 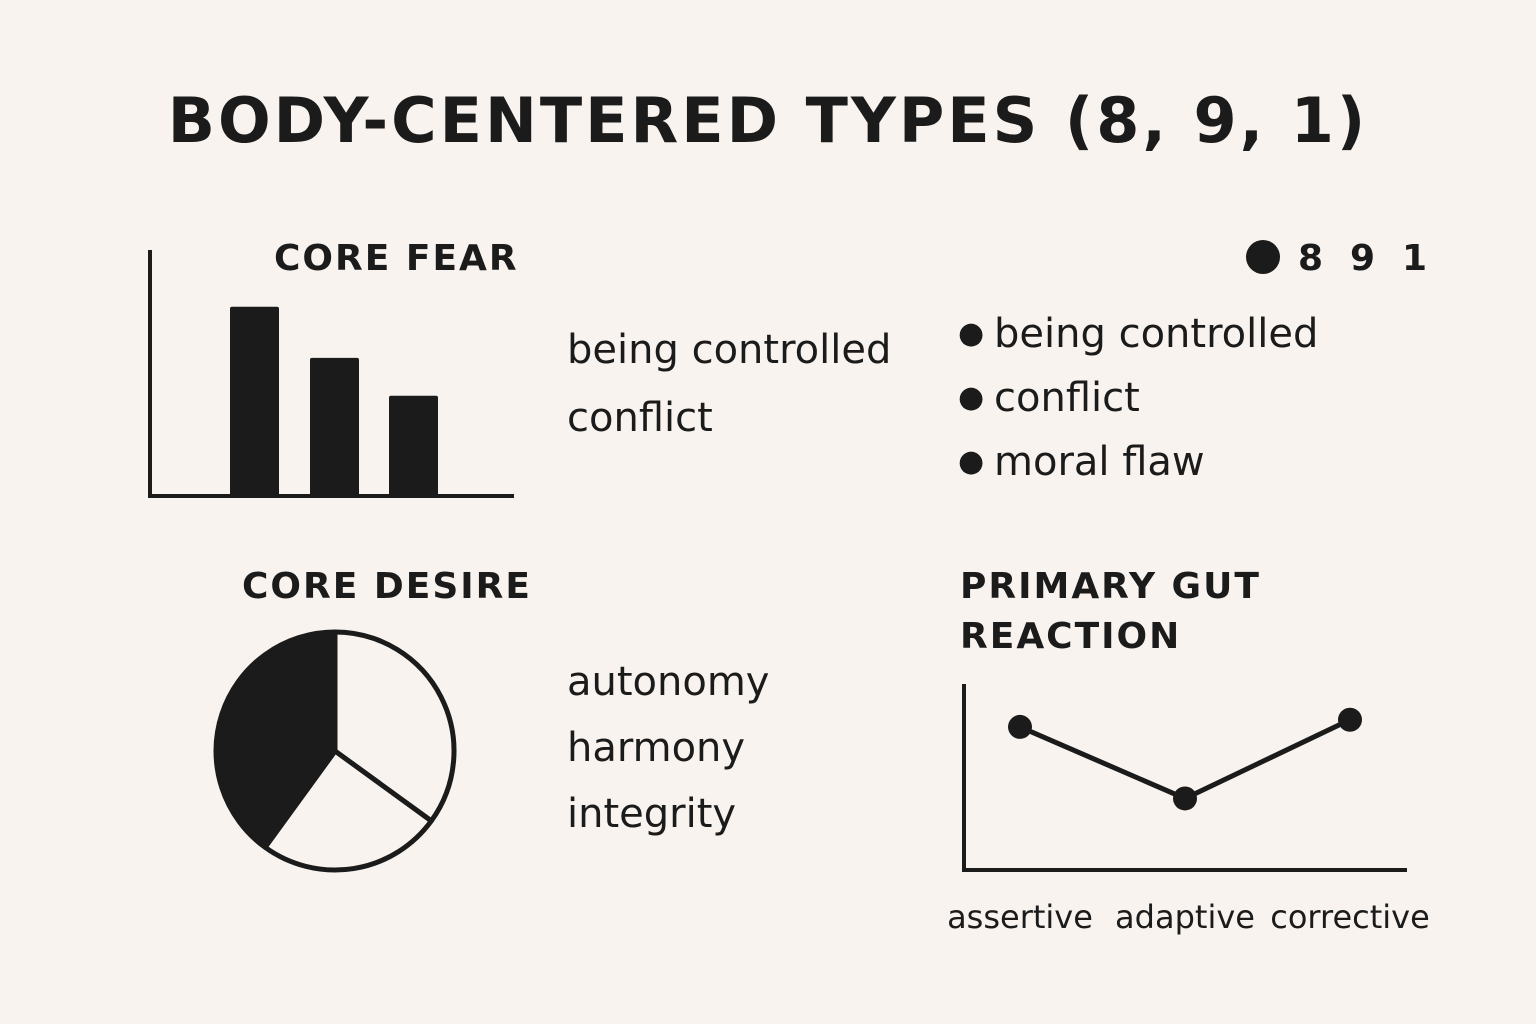 I want to click on x-tick-label: assertive, so click(x=1020, y=917).